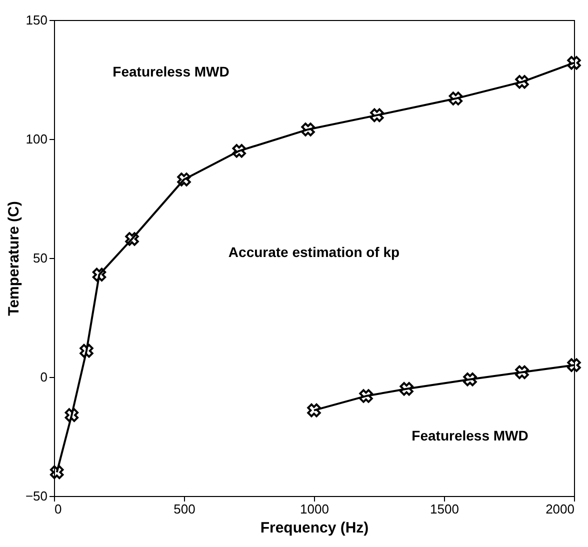 The width and height of the screenshot is (588, 547). I want to click on y-tick-label: 0, so click(44, 377).